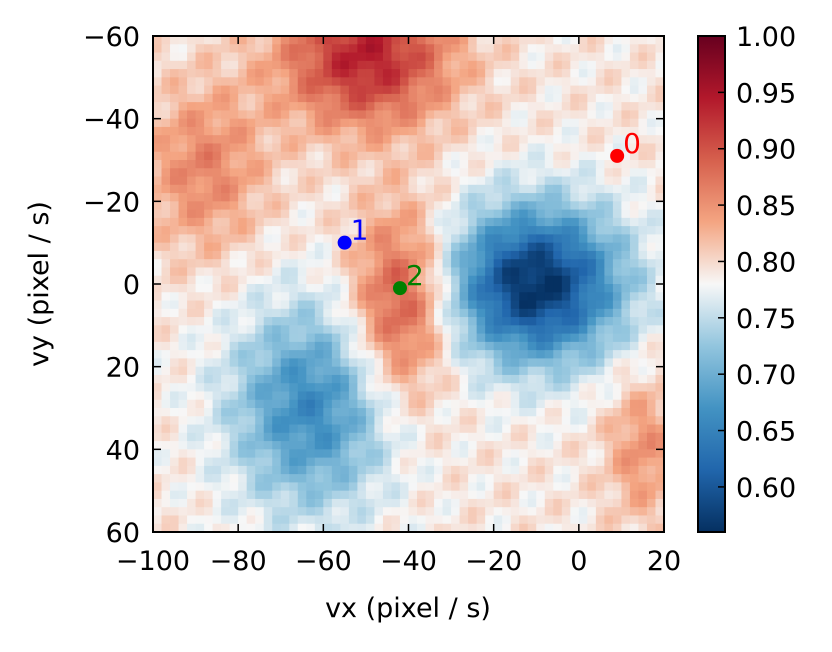  I want to click on colorbar-tick-label: 0.90, so click(766, 150).